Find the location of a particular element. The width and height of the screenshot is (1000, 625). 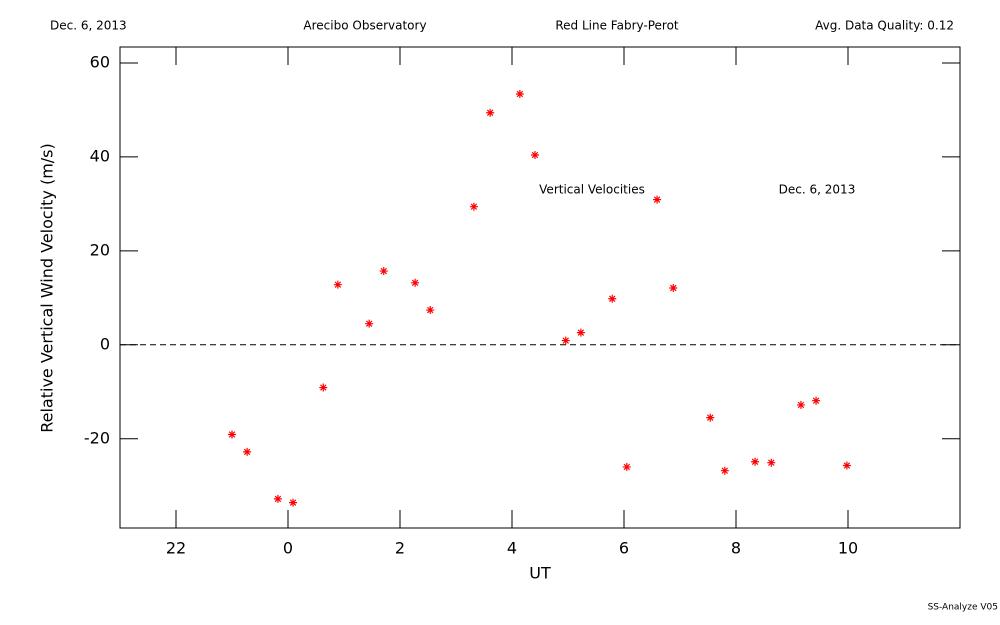

x-tick-label: 22 is located at coordinates (176, 548).